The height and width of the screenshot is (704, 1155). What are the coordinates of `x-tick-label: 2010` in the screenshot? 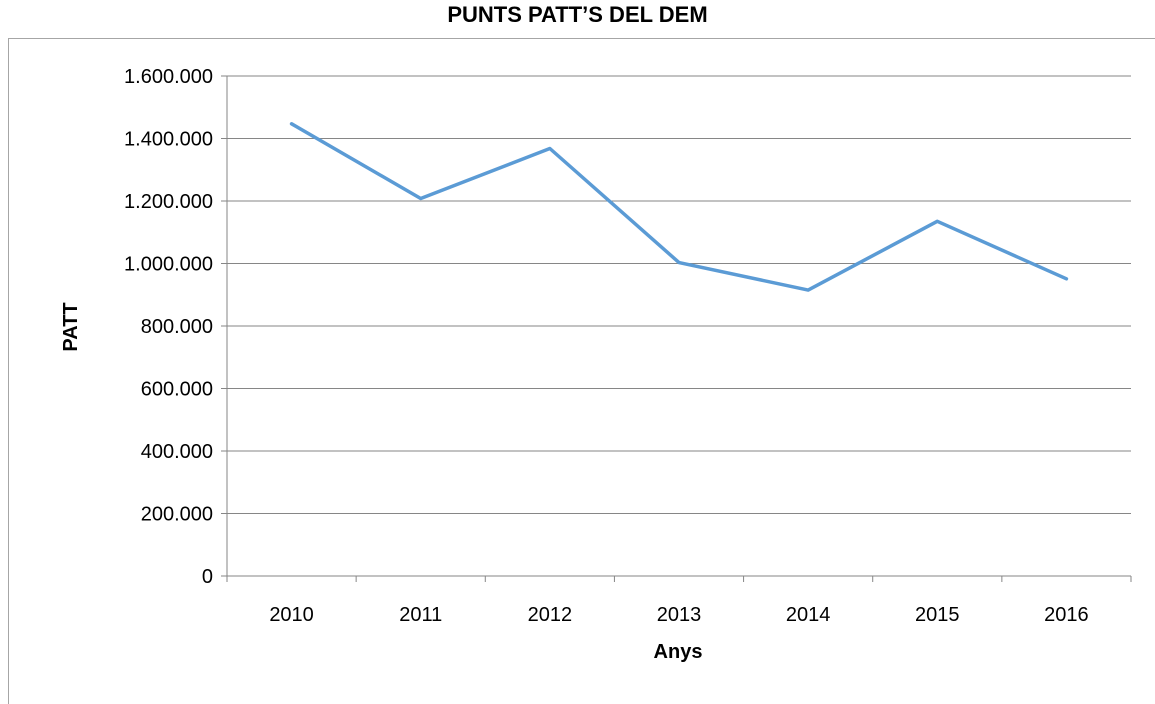 It's located at (291, 615).